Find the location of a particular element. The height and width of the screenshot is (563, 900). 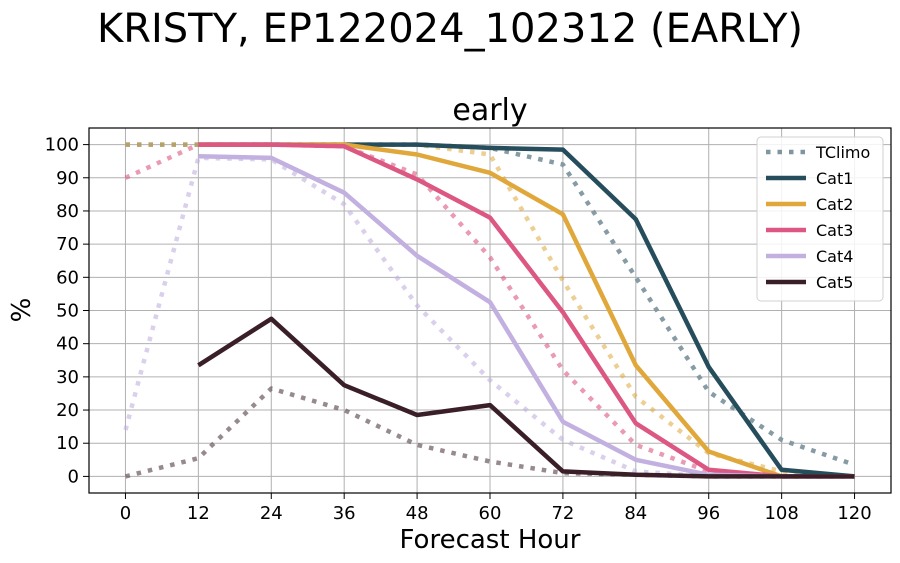

x-tick-label: 72 is located at coordinates (562, 513).